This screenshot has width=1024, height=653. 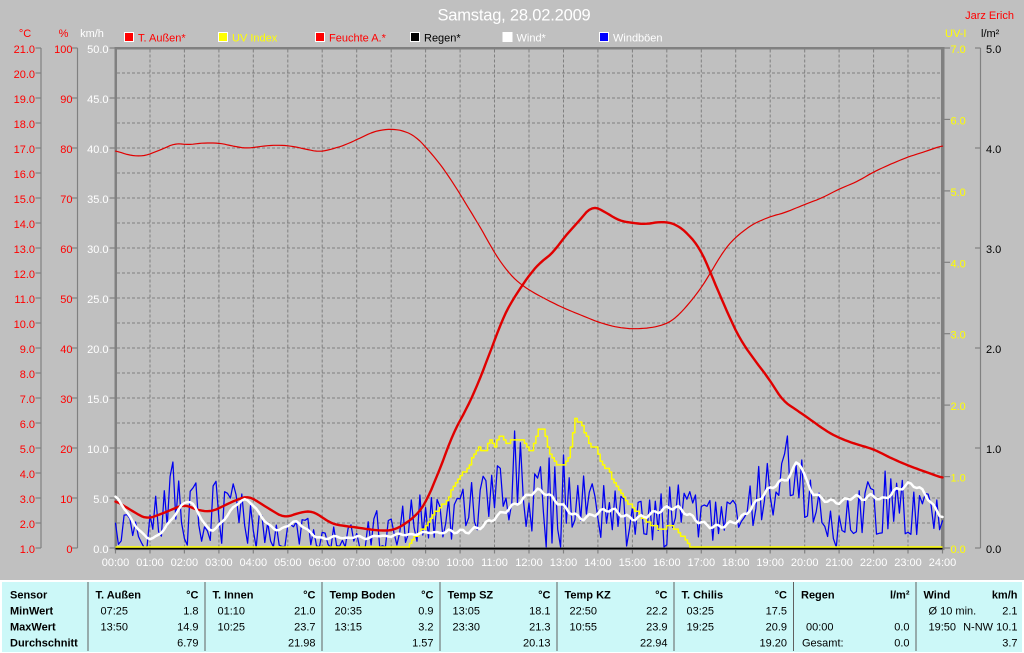 I want to click on svg-text: 03:25, so click(x=701, y=612).